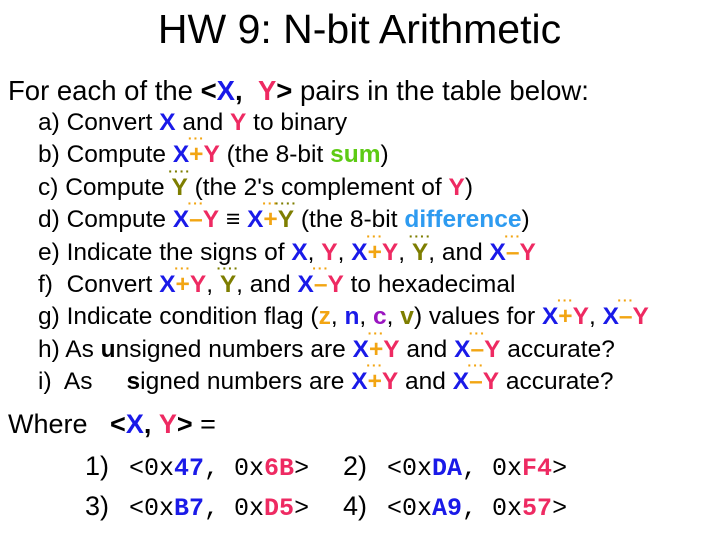  What do you see at coordinates (214, 507) in the screenshot?
I see `pair-3: 3) <0xB7, 0xD5>` at bounding box center [214, 507].